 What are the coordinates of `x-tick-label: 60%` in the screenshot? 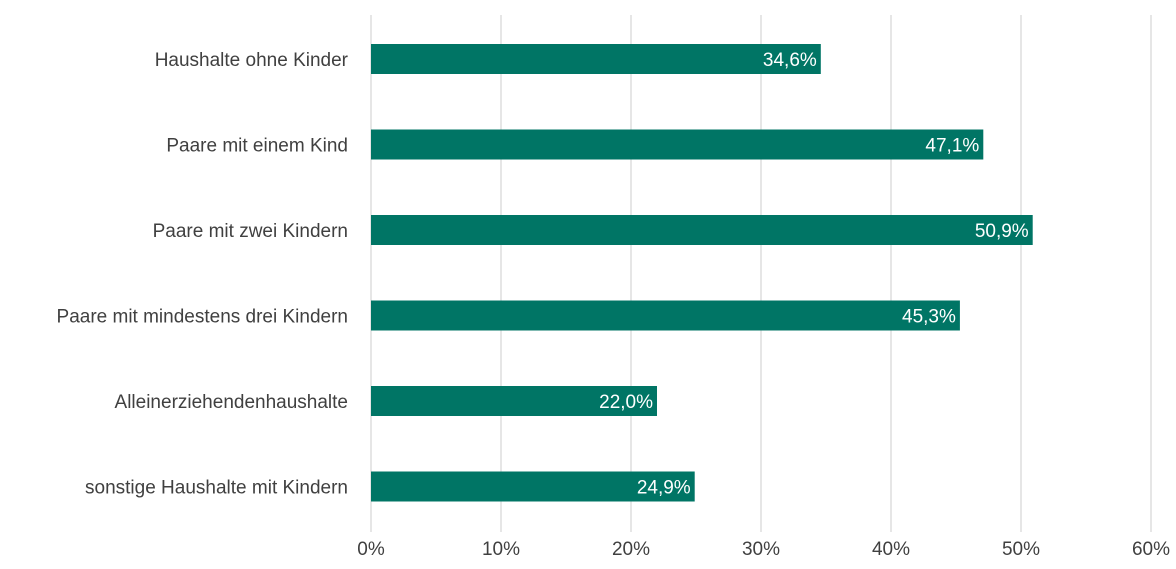 It's located at (1151, 549).